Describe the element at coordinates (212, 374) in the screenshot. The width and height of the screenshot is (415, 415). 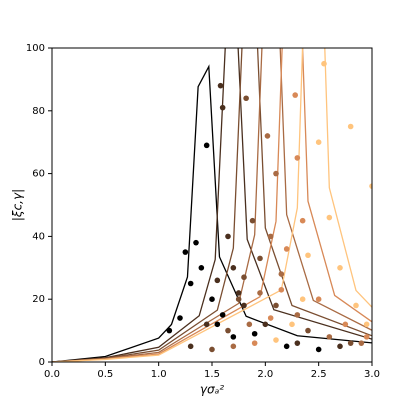
I see `x-tick-label: 1.5` at that location.